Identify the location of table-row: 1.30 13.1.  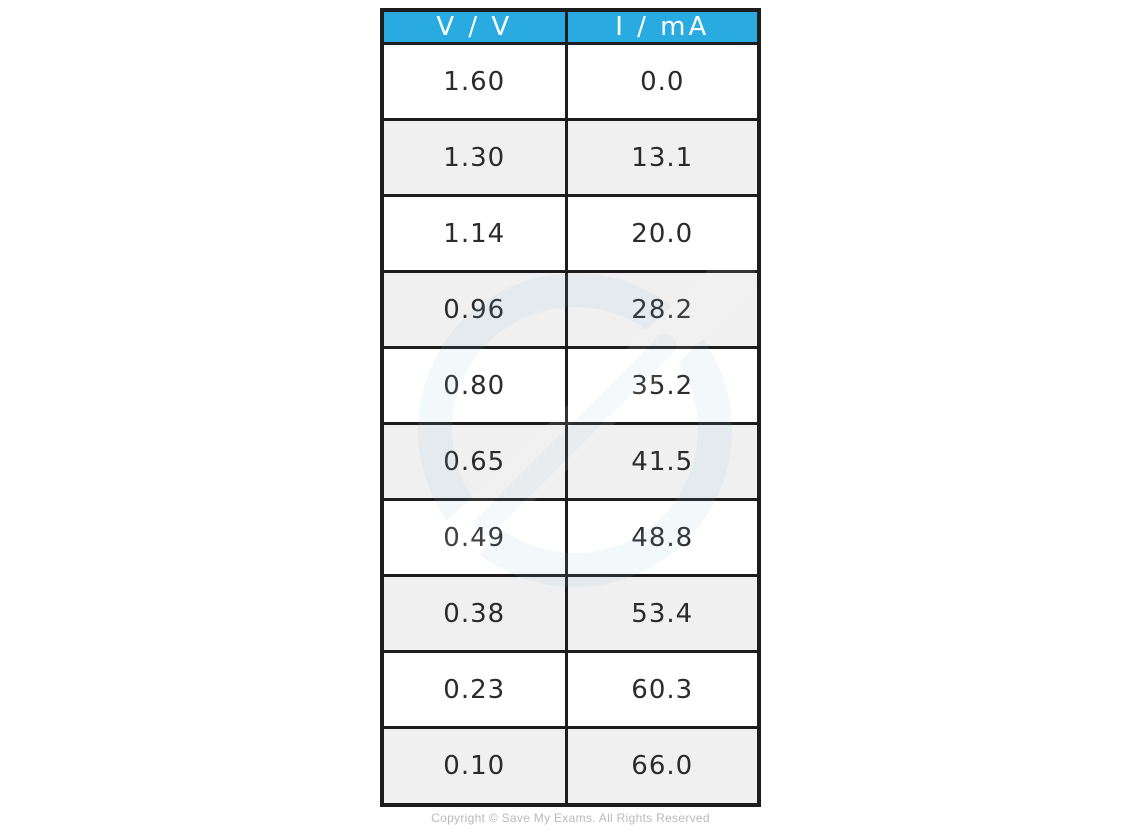
(570, 158).